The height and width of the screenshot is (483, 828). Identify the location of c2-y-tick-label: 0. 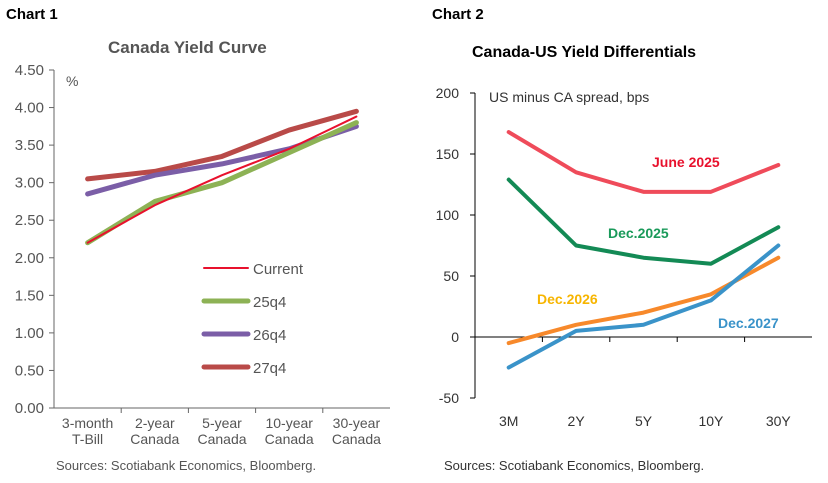
(455, 337).